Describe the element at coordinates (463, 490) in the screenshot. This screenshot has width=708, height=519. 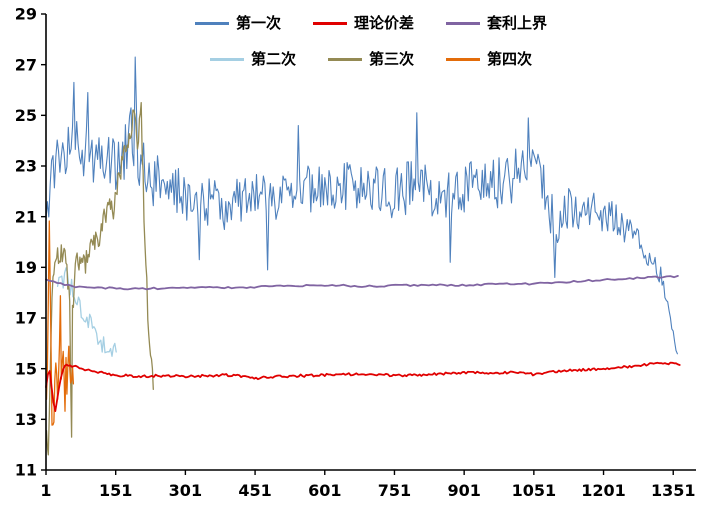
I see `x-tick-label: 901` at that location.